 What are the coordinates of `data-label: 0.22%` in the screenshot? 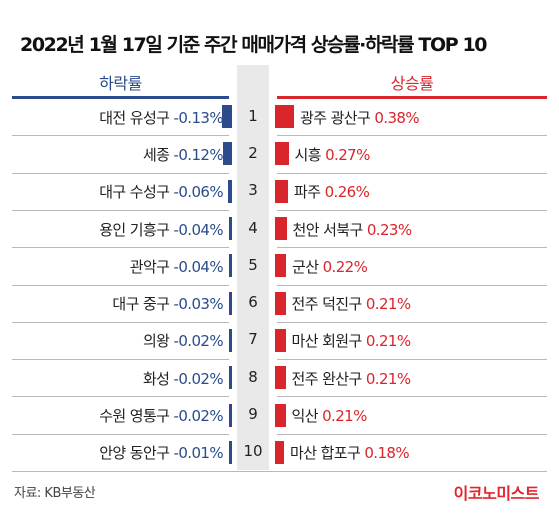 It's located at (345, 266).